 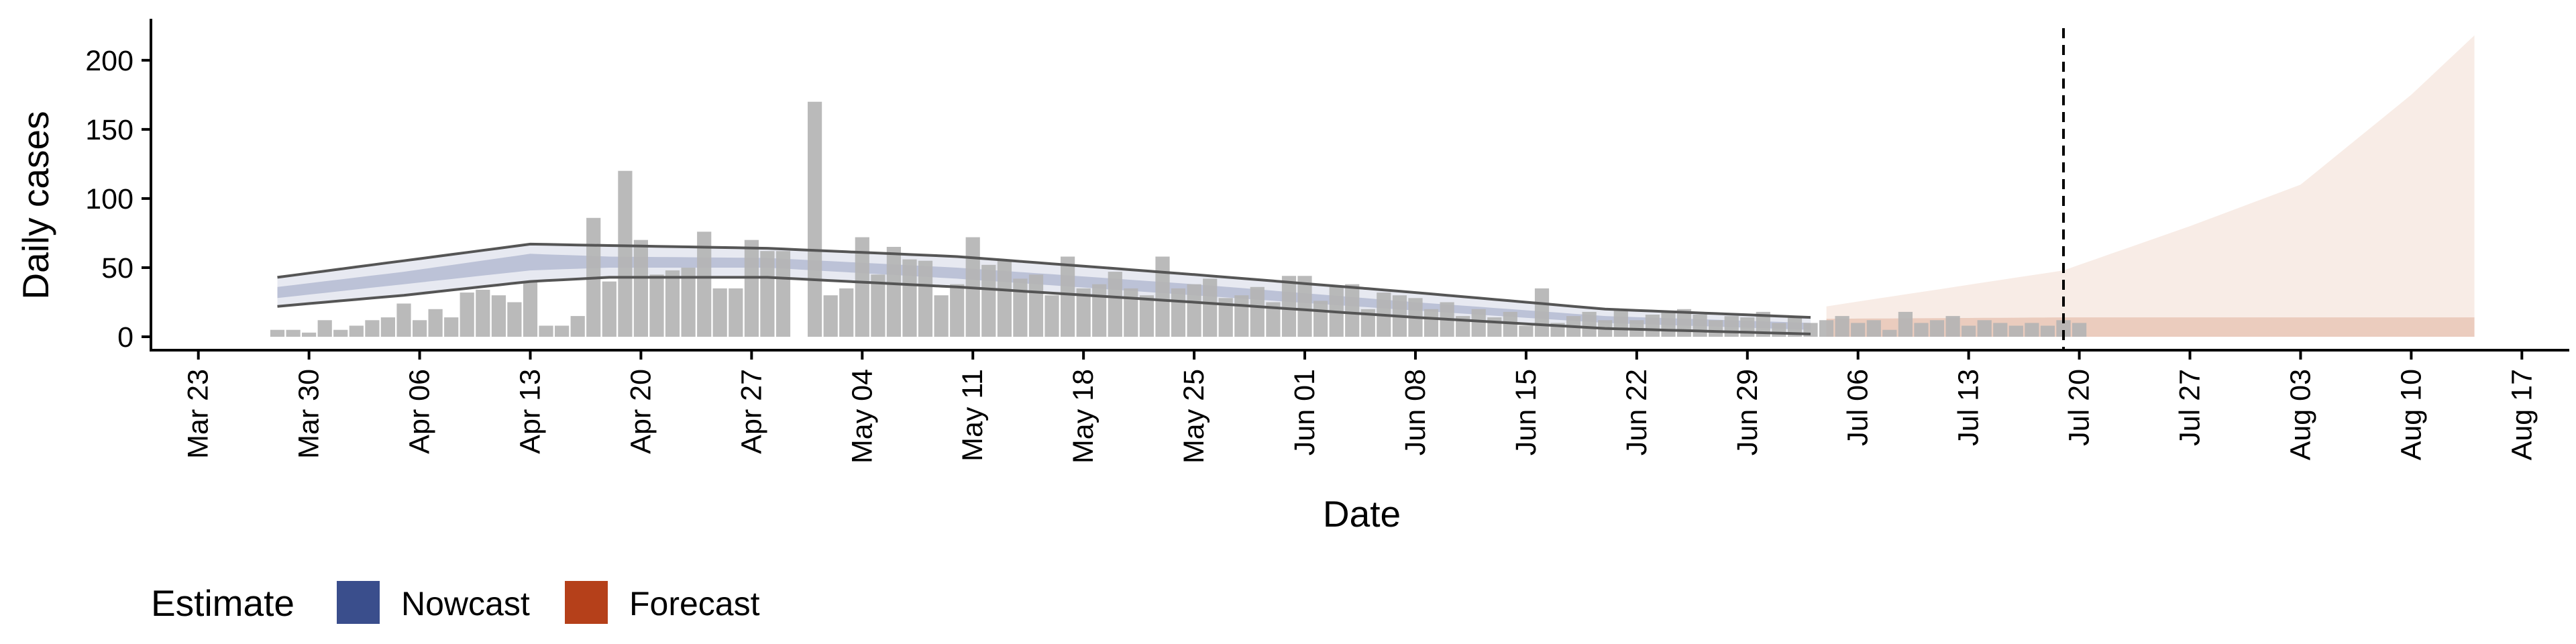 What do you see at coordinates (1637, 412) in the screenshot?
I see `x-tick-label: Jun 22` at bounding box center [1637, 412].